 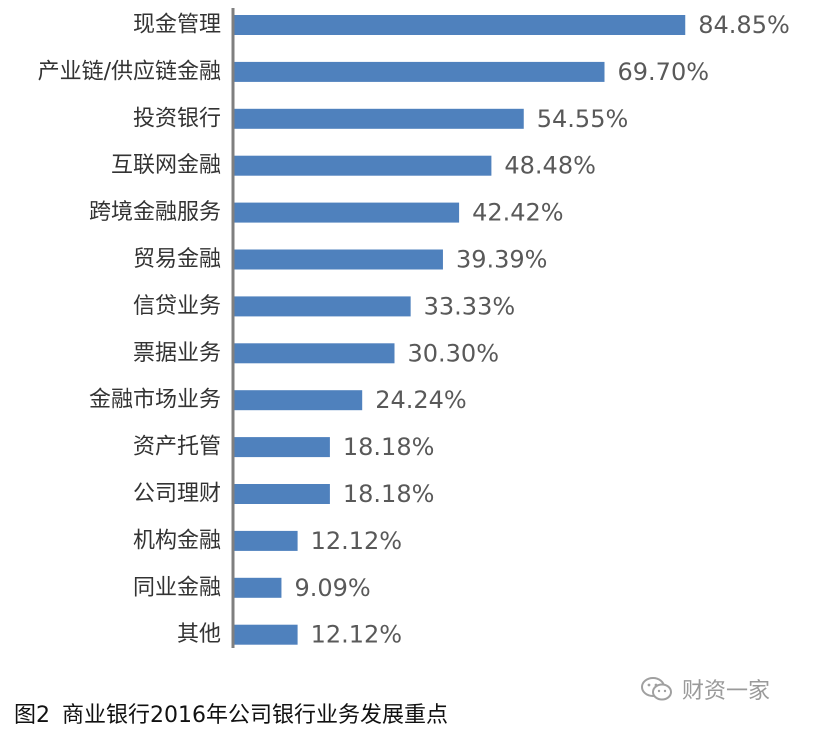 I want to click on data-label: 9.09%, so click(x=332, y=588).